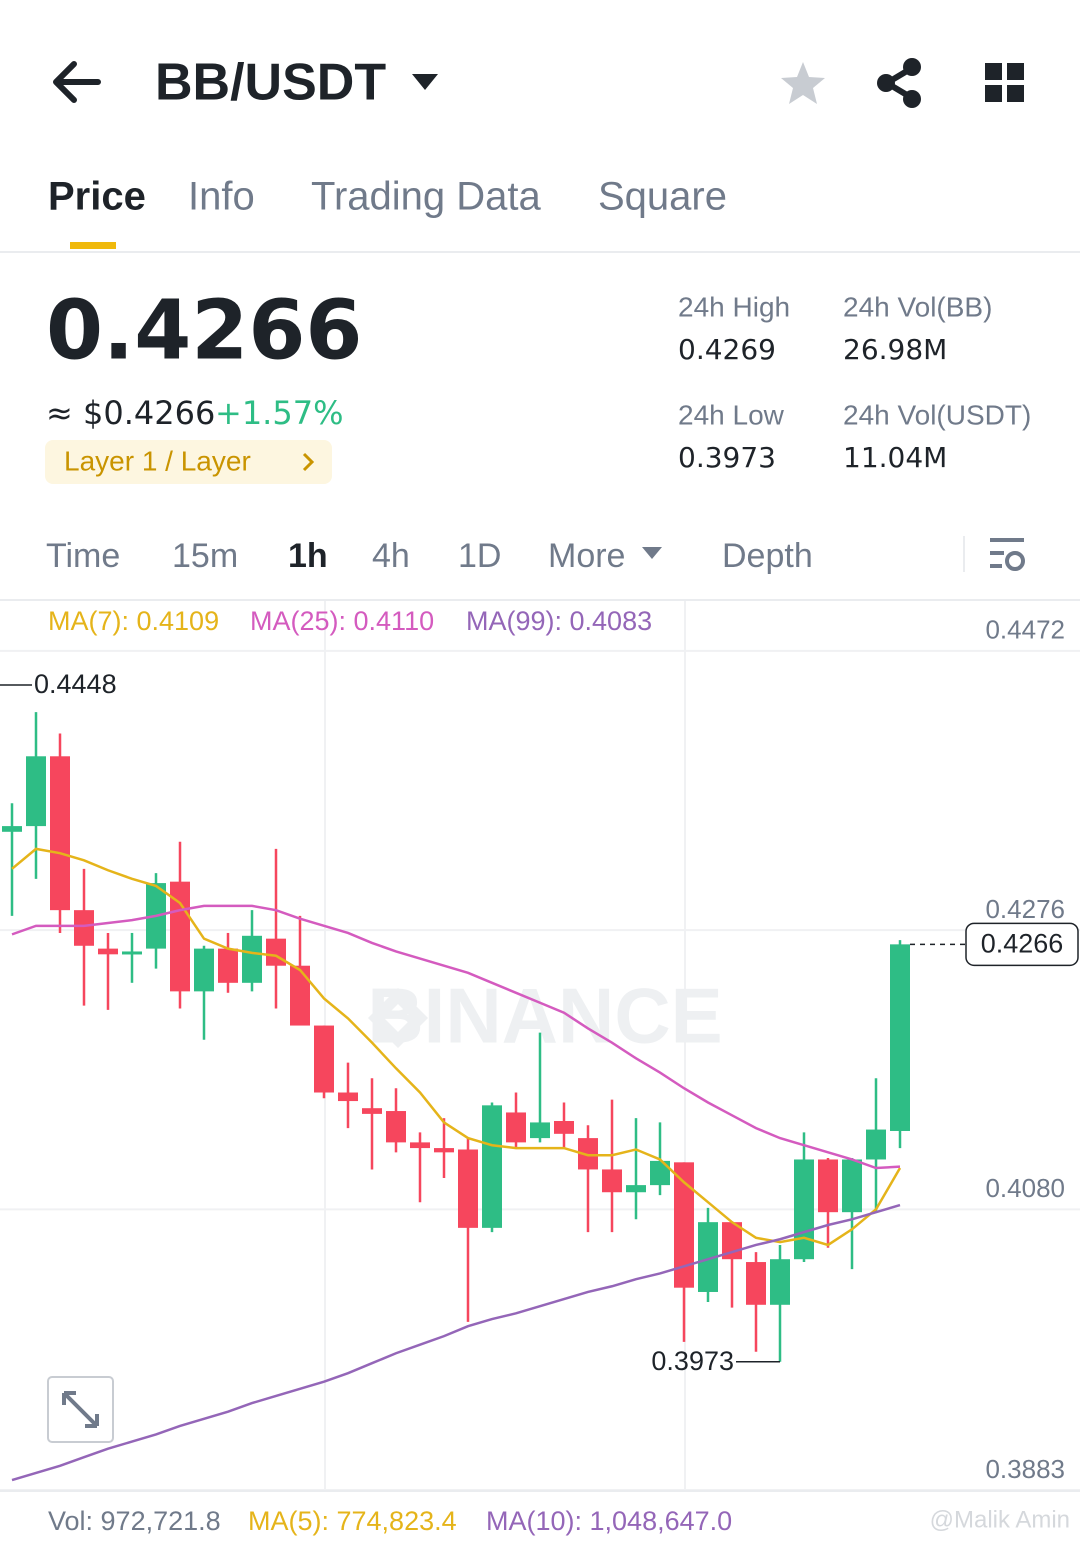  I want to click on tab-indicator, so click(93, 245).